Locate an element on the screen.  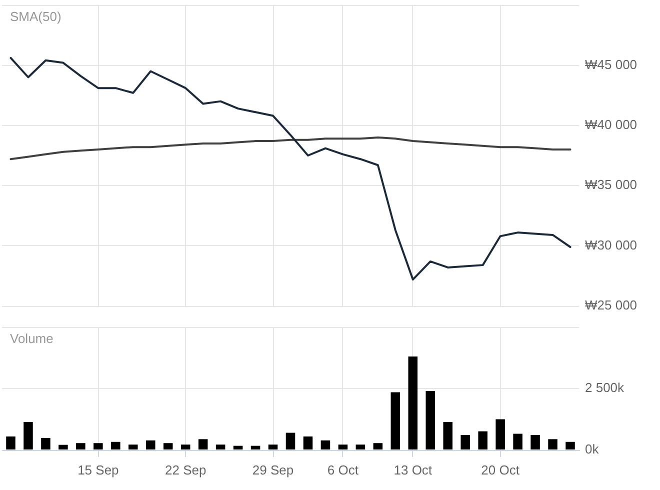
chart-title: SMA(50) is located at coordinates (36, 16).